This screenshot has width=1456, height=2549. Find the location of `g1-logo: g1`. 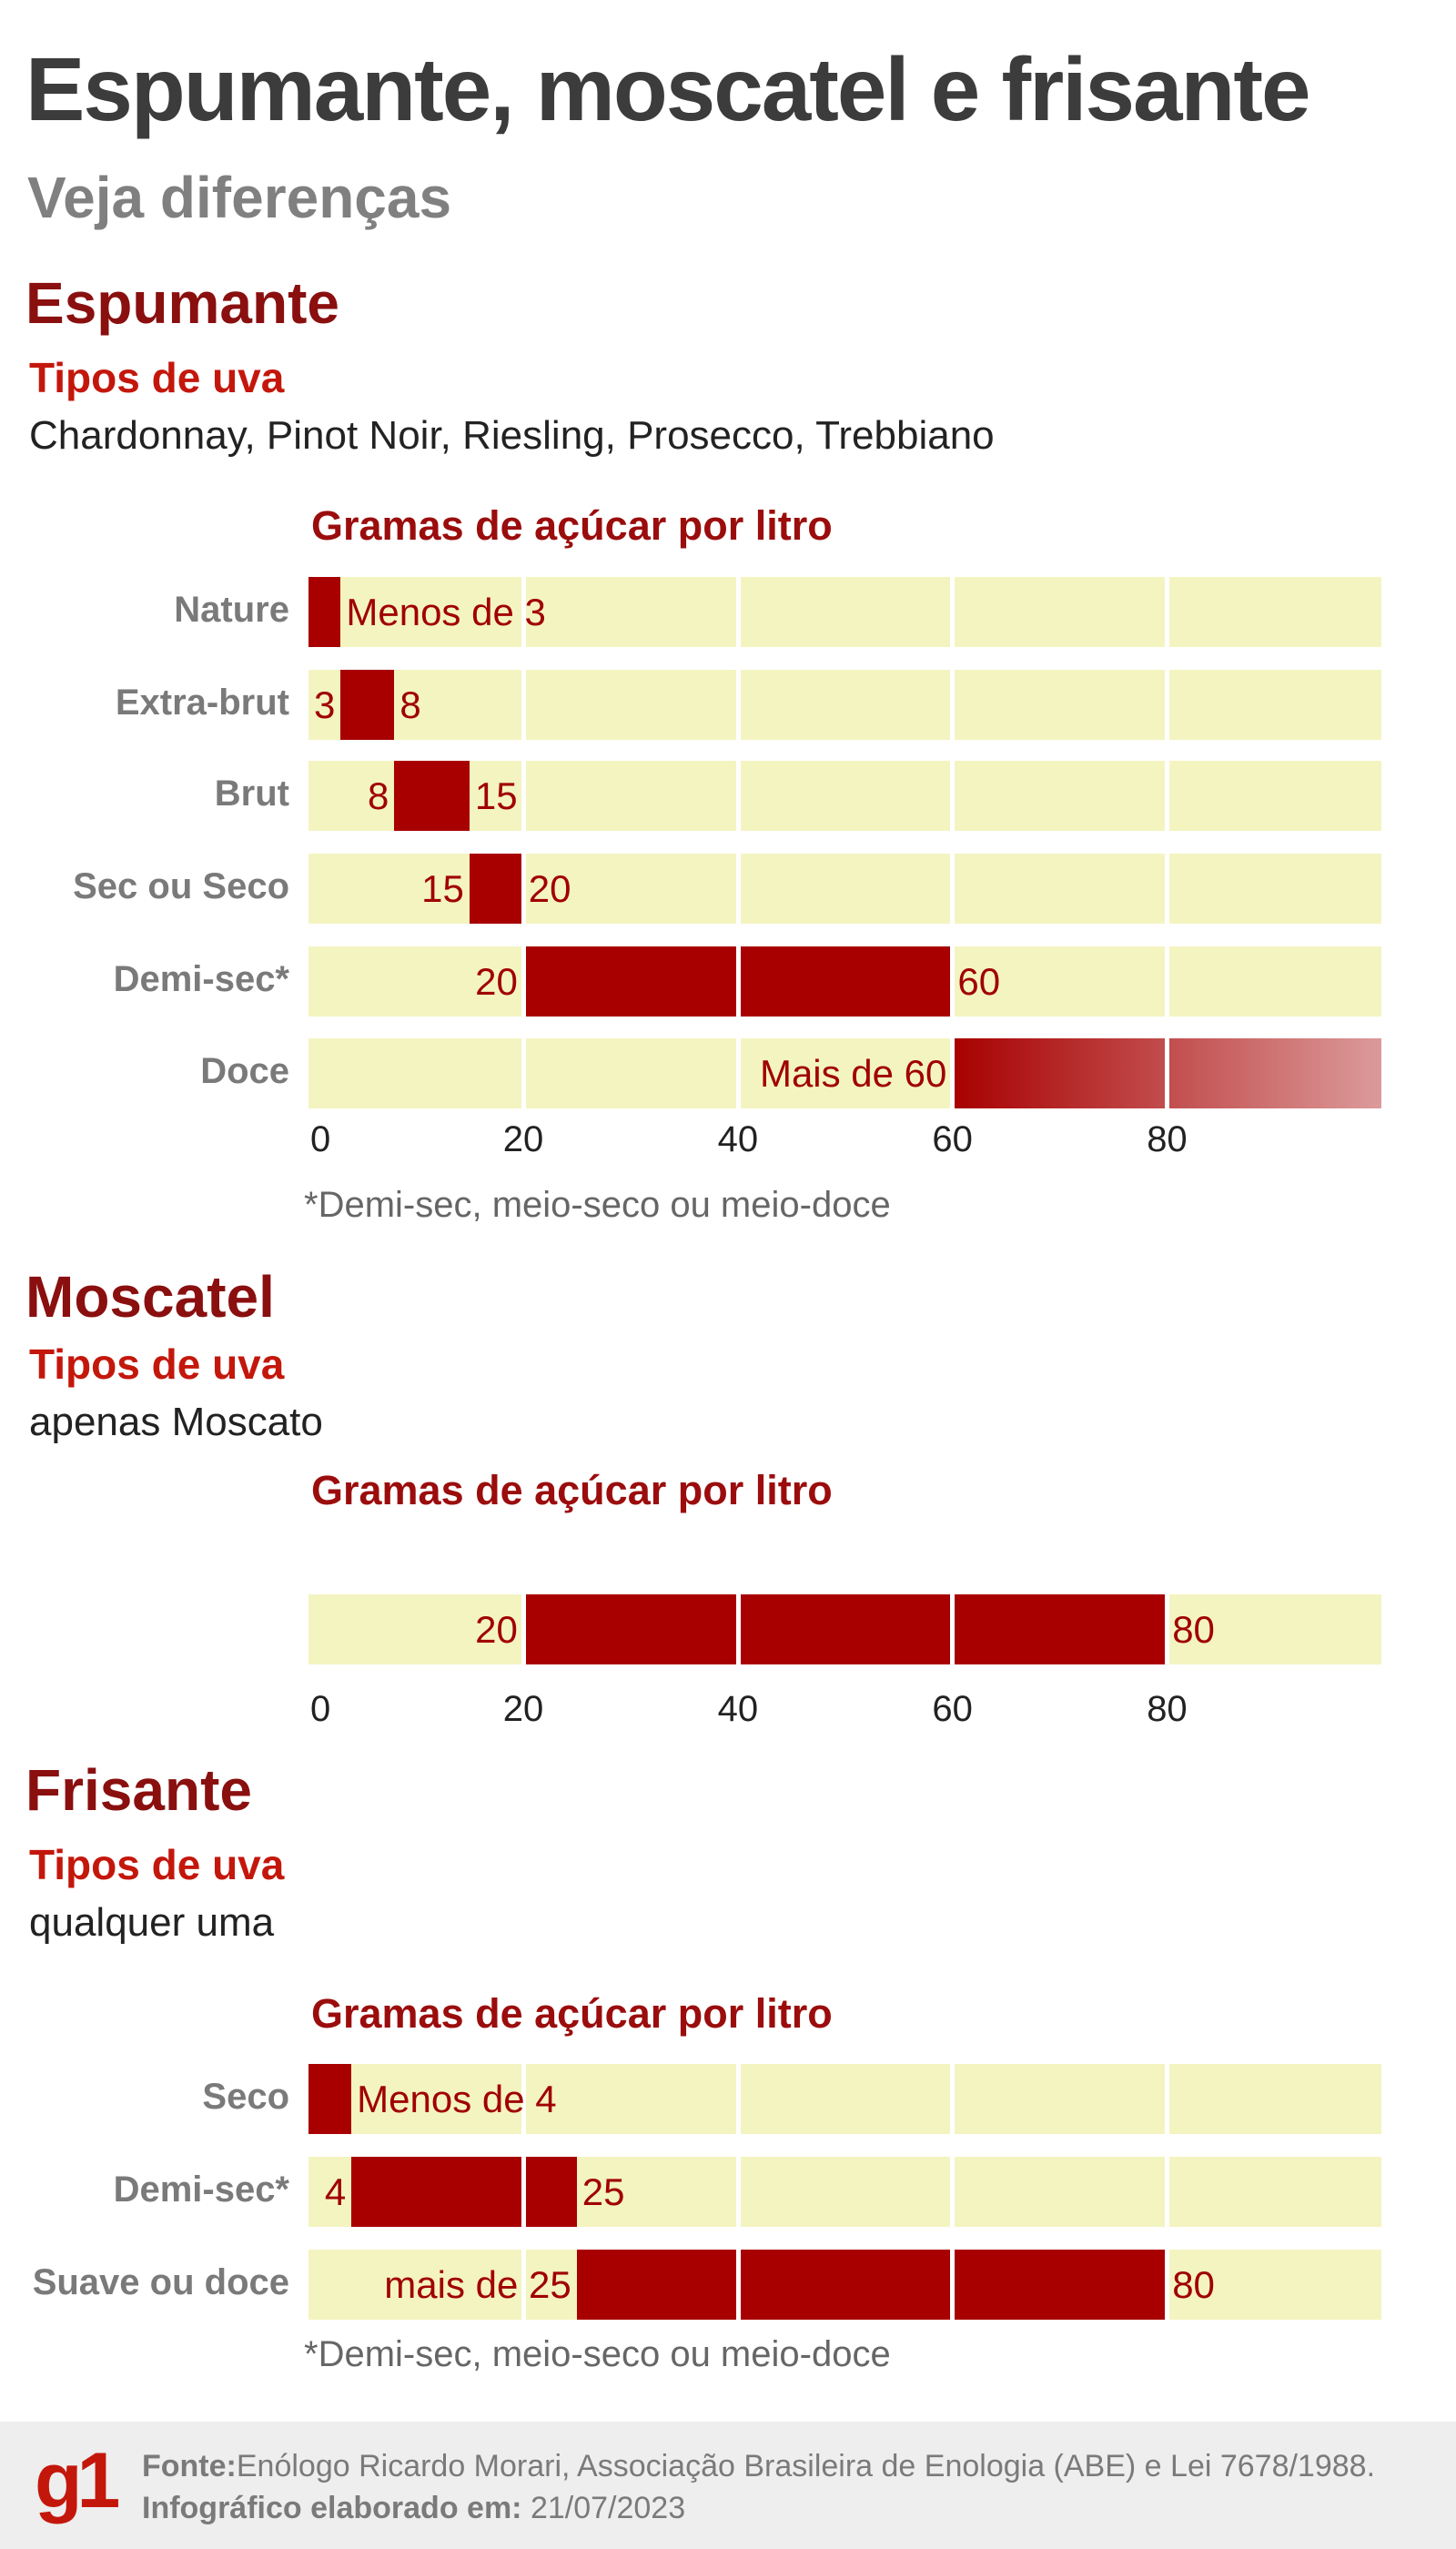

g1-logo: g1 is located at coordinates (77, 2480).